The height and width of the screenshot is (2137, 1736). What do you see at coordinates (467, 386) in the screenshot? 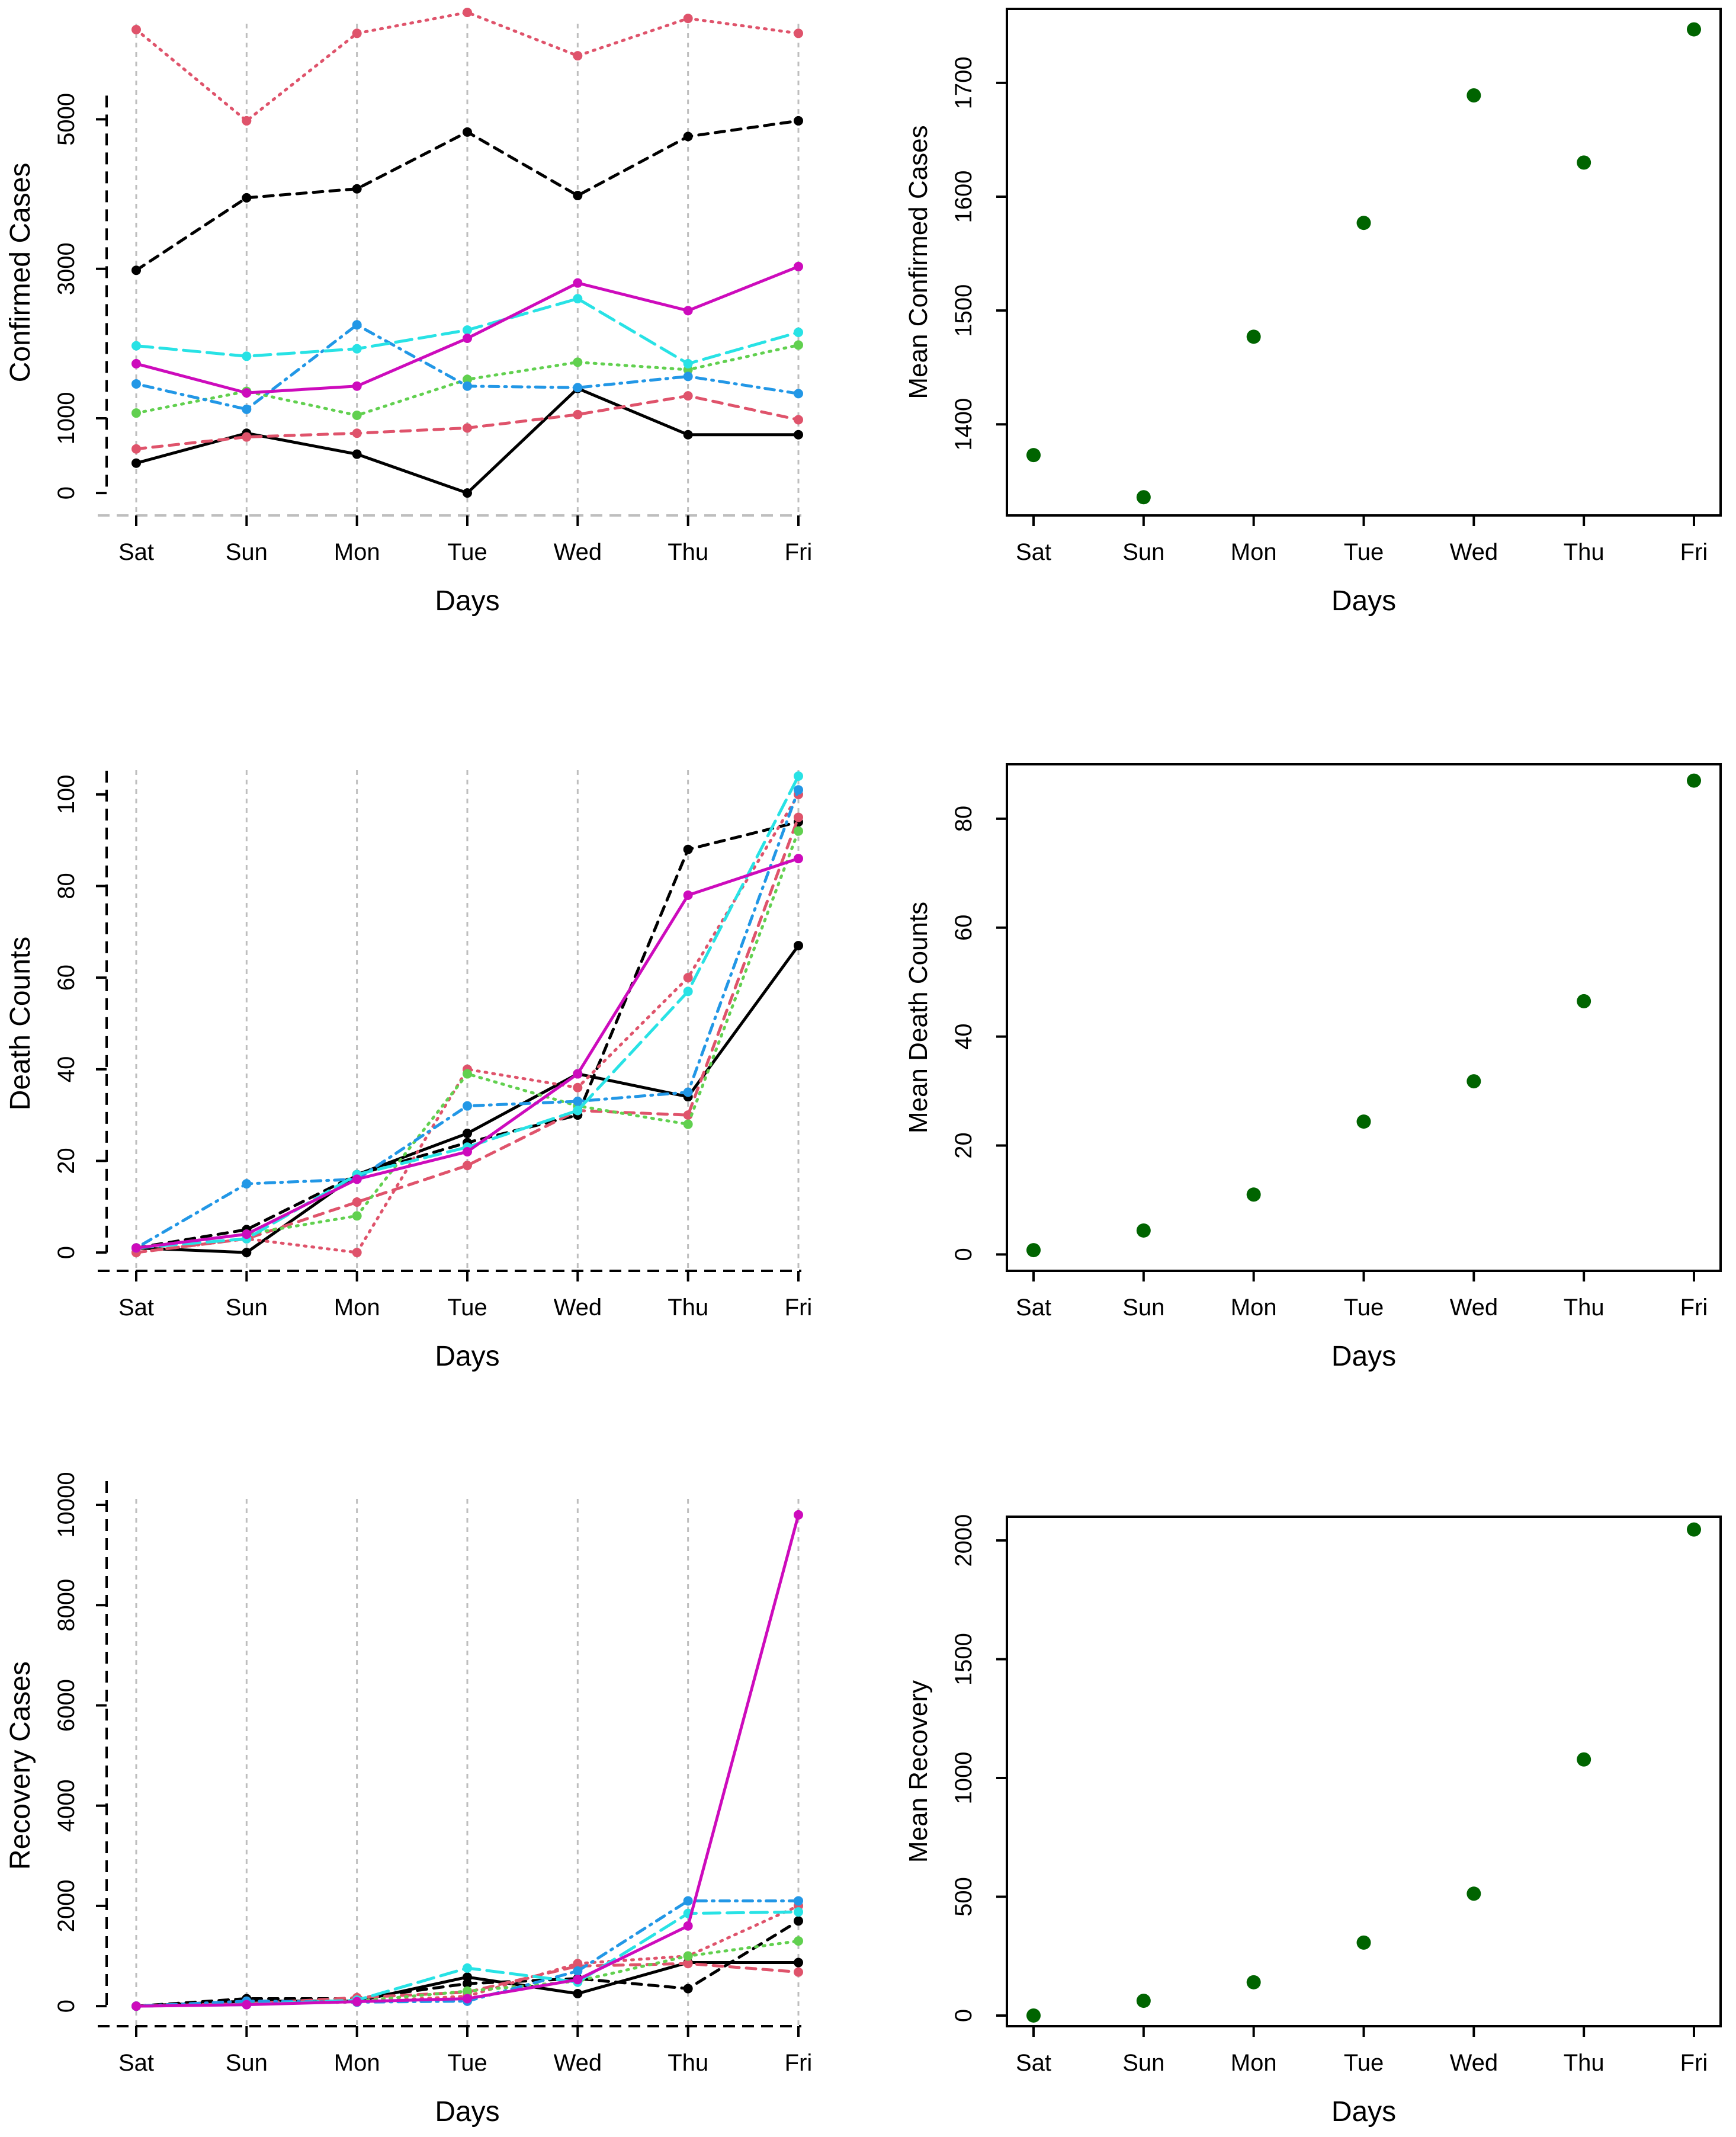
I see `data-point-s6-tue` at bounding box center [467, 386].